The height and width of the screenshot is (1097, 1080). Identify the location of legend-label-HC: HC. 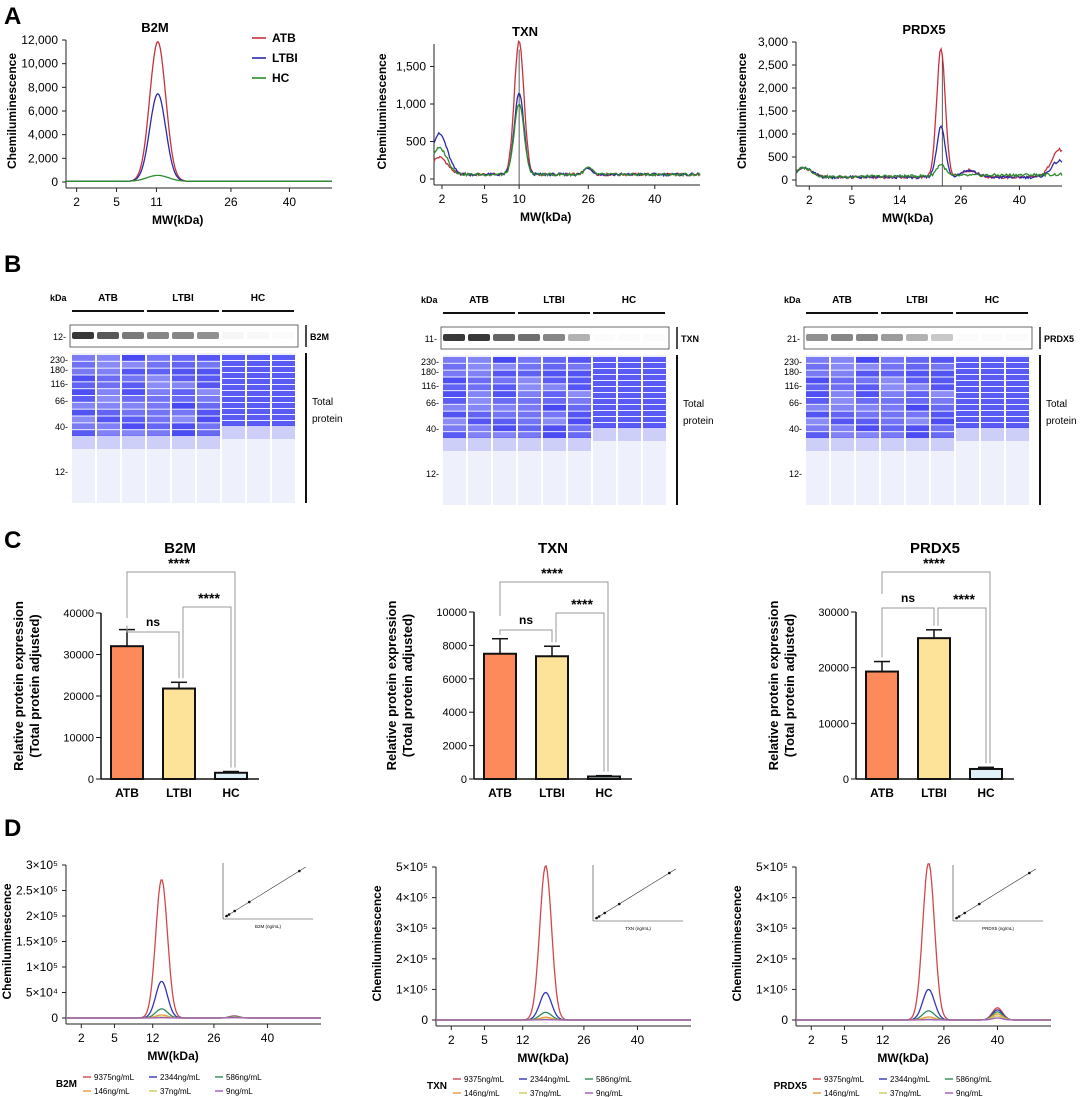
(281, 78).